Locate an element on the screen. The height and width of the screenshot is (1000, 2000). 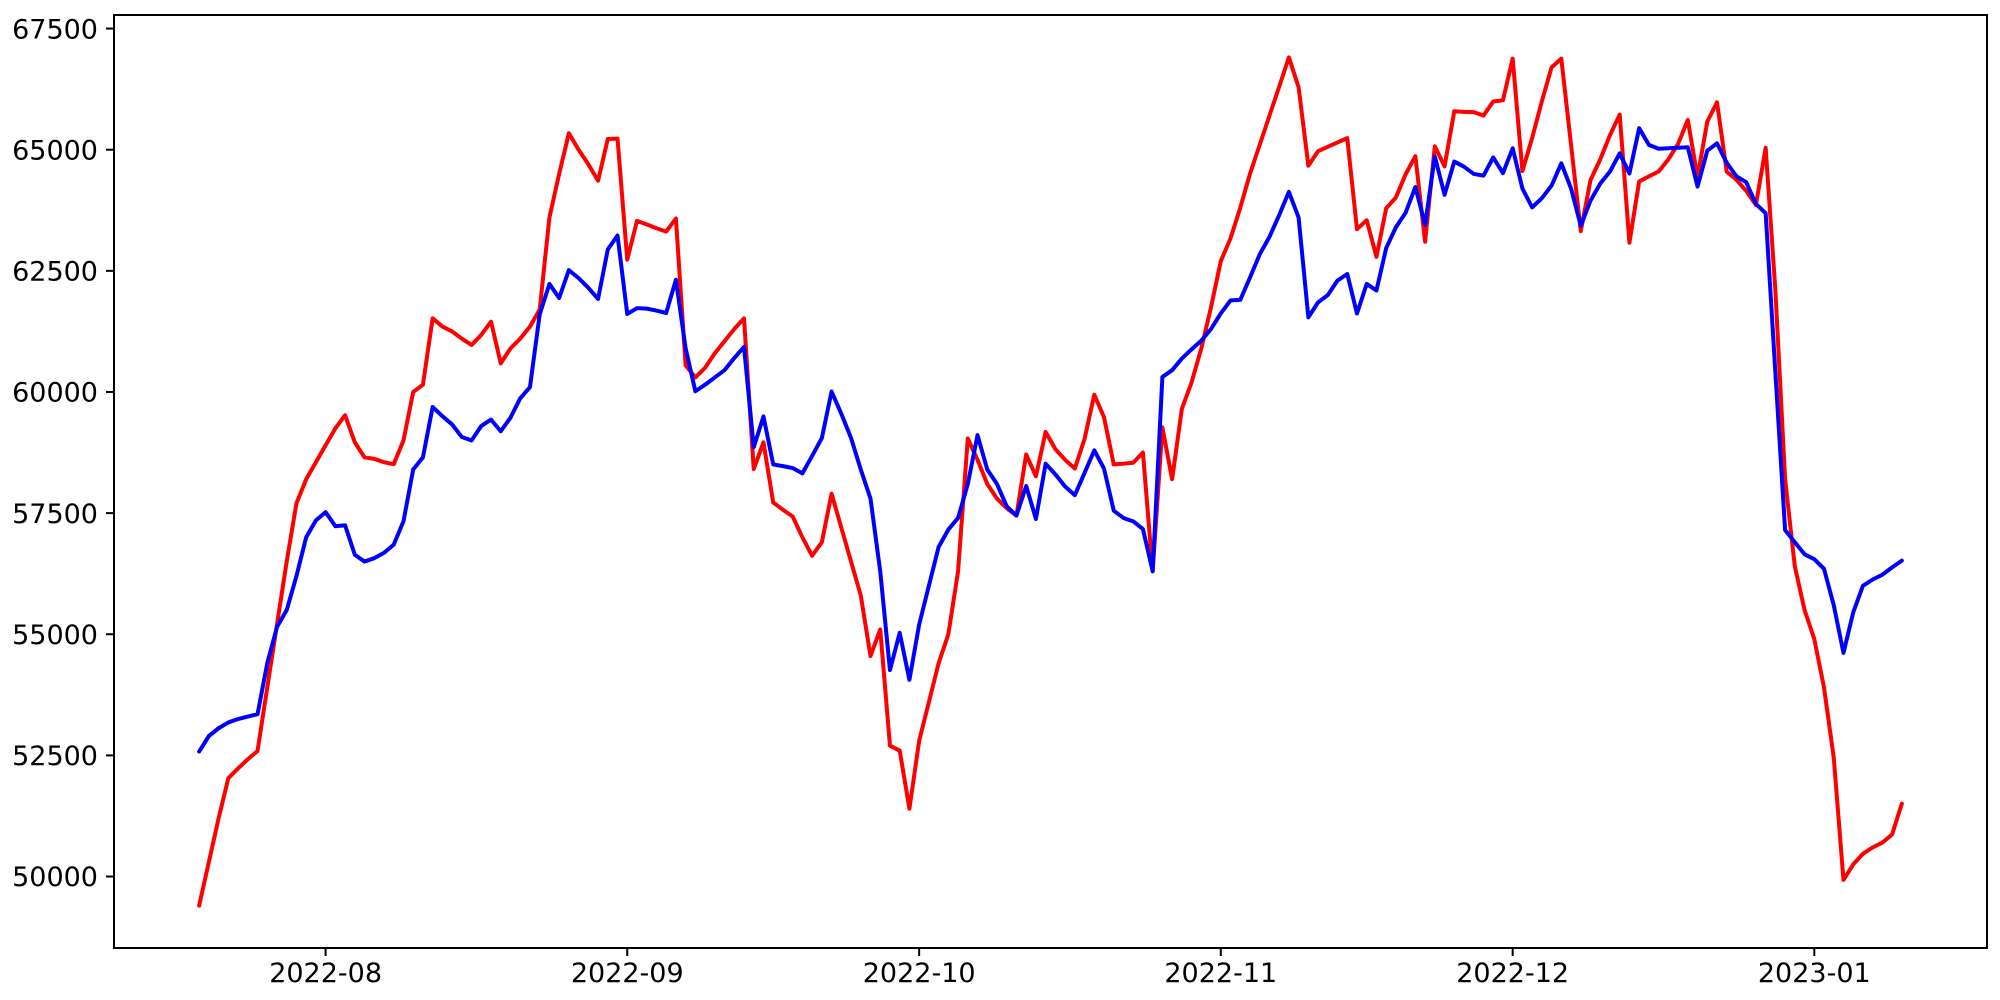
y-tick-label: 55000 is located at coordinates (55, 635).